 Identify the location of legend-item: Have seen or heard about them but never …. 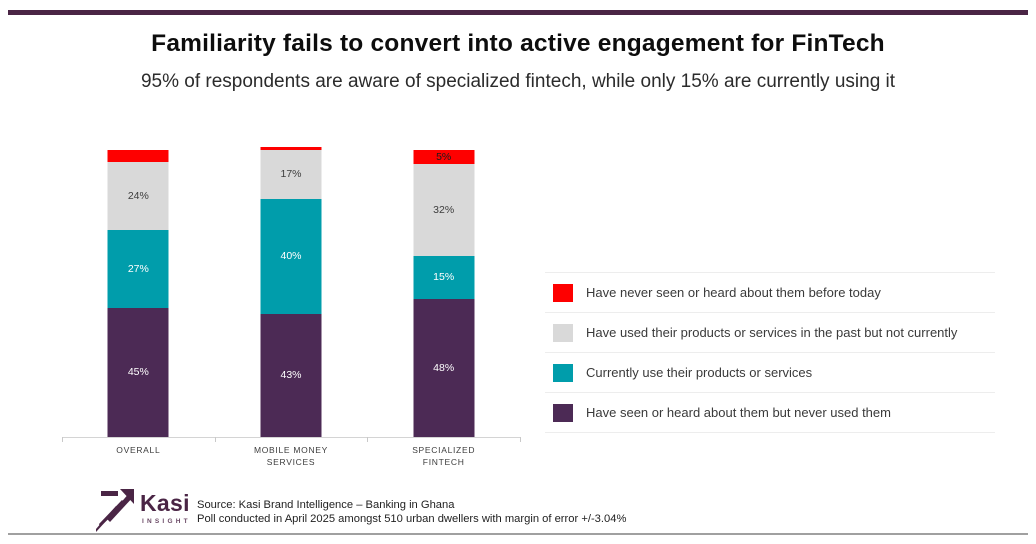
(770, 412).